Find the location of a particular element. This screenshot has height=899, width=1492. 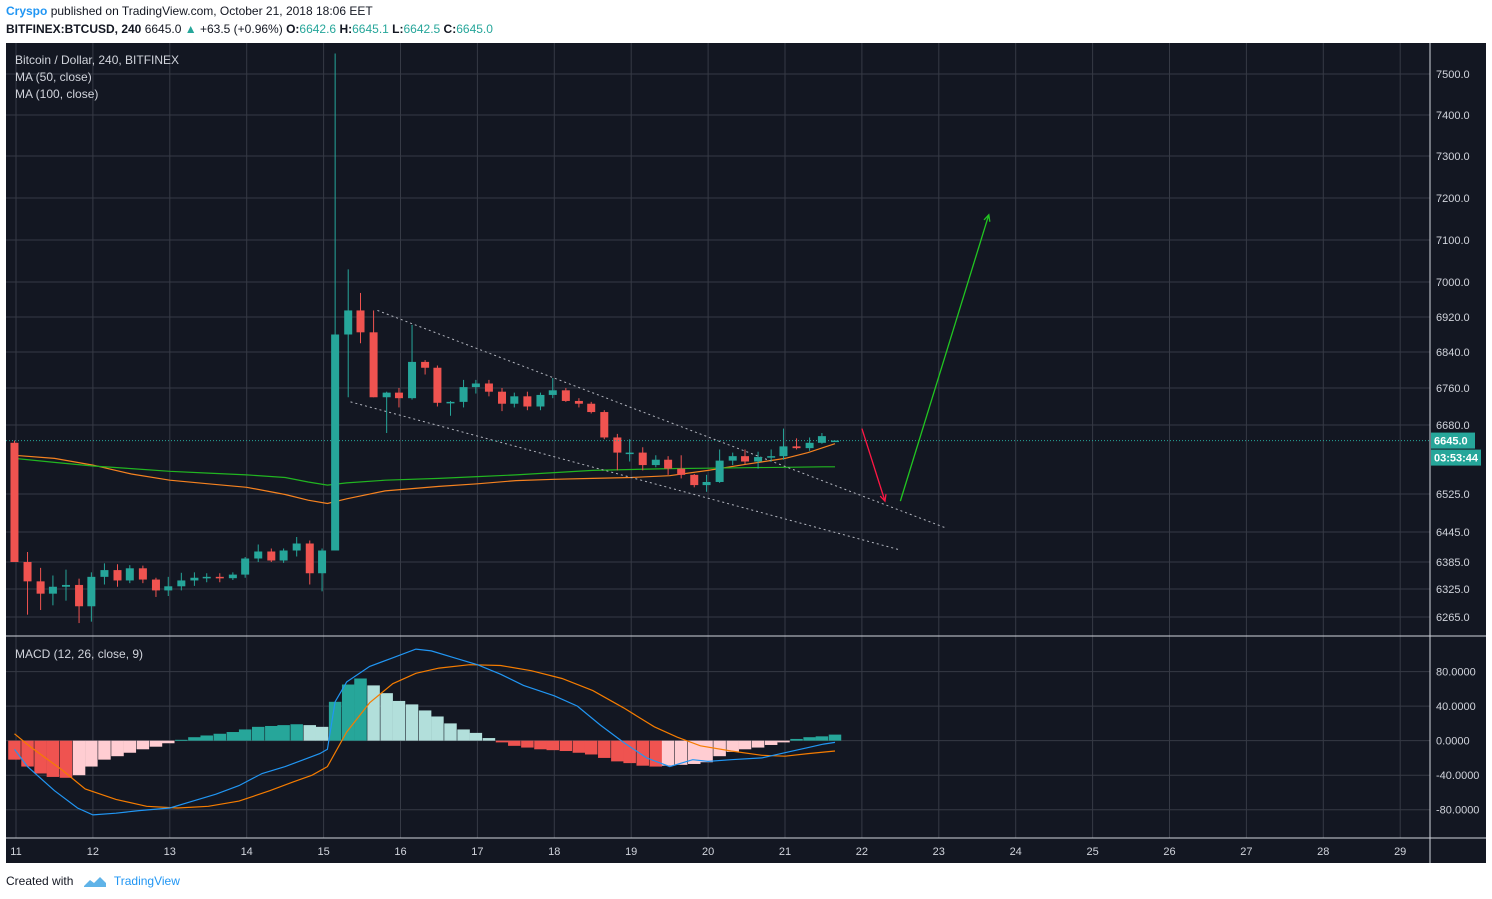

author-link: Cryspo is located at coordinates (27, 11).